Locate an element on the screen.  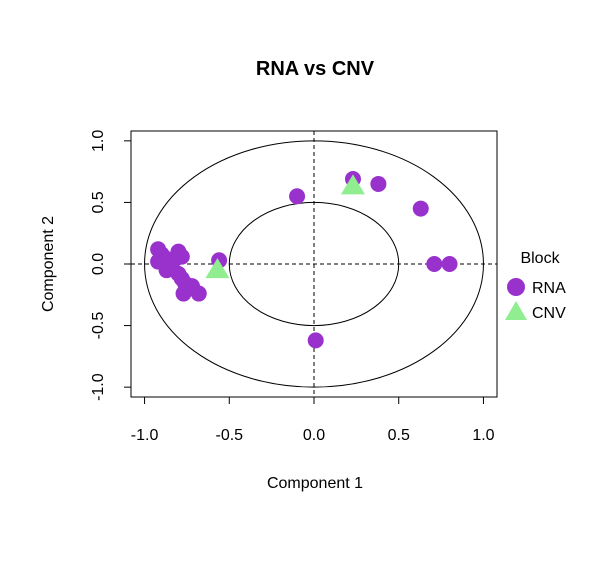
x-tick-label: 0.5 is located at coordinates (399, 435).